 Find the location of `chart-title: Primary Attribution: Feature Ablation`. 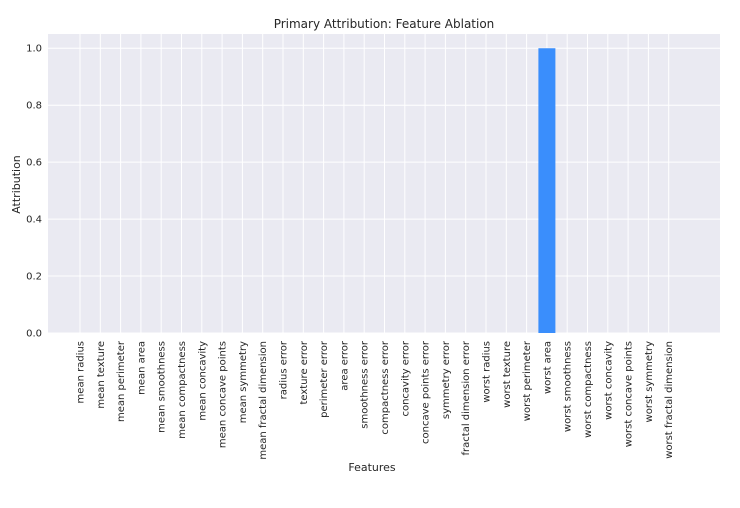

chart-title: Primary Attribution: Feature Ablation is located at coordinates (384, 24).